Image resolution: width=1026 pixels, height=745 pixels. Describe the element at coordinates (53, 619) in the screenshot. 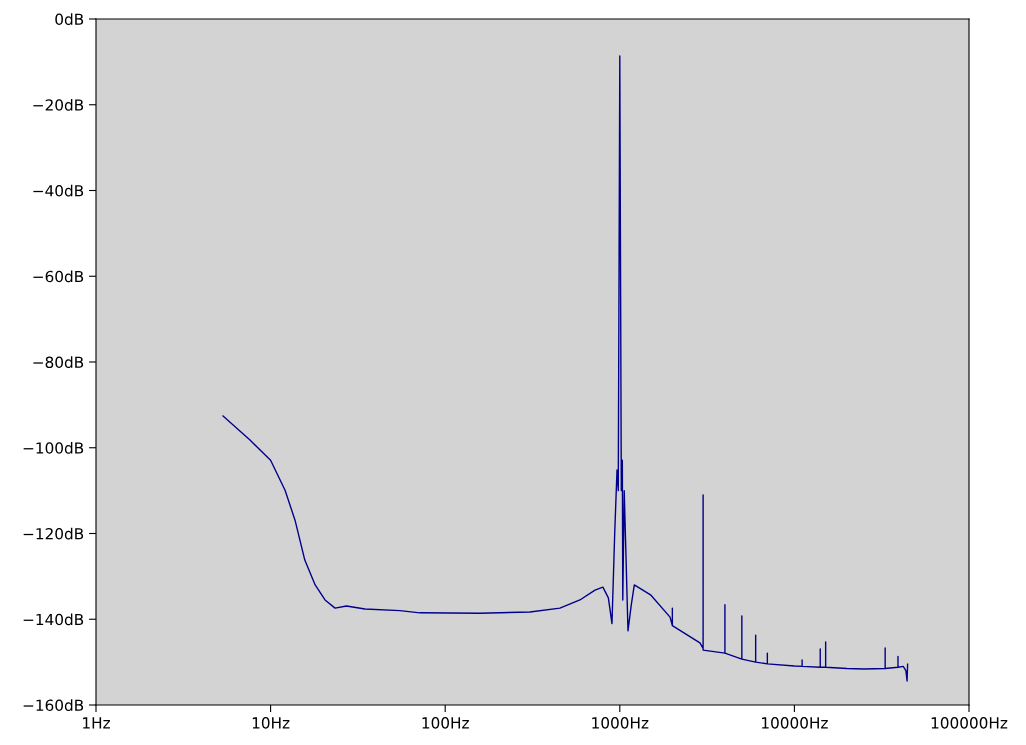

I see `y-tick-label: −140dB` at that location.